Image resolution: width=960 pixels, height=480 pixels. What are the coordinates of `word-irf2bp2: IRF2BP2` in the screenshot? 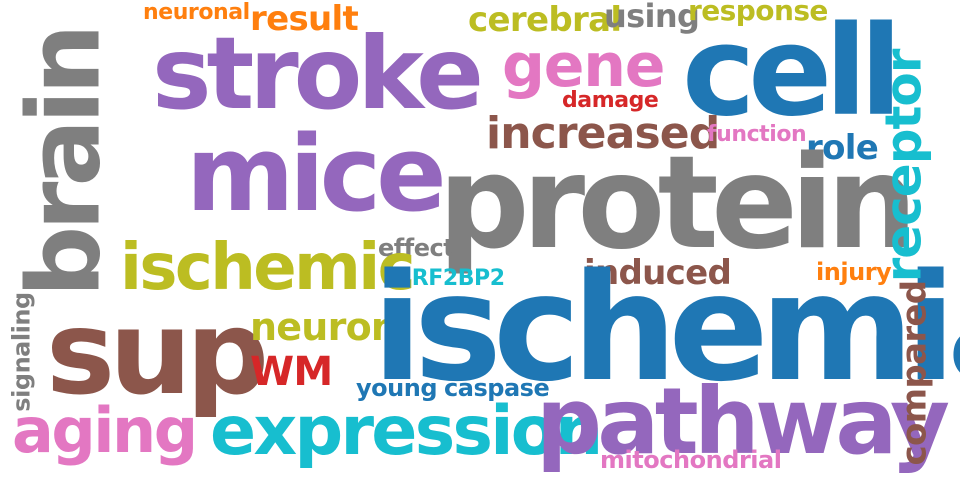 It's located at (454, 278).